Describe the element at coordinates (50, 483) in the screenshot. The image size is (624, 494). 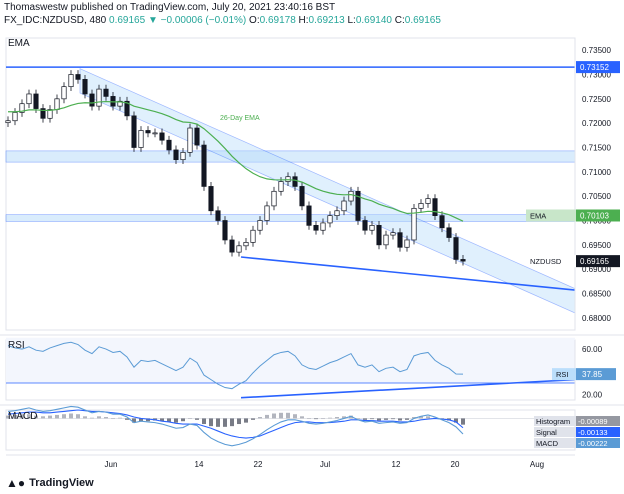
I see `tradingview-logo: ▲● TradingView` at that location.